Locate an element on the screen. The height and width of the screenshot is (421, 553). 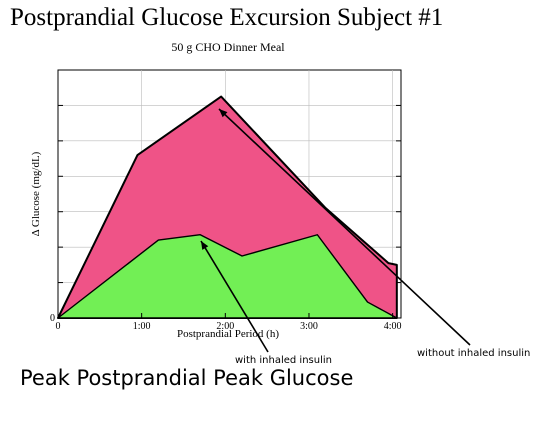
slide-caption: Peak Postprandial Peak Glucose is located at coordinates (187, 378).